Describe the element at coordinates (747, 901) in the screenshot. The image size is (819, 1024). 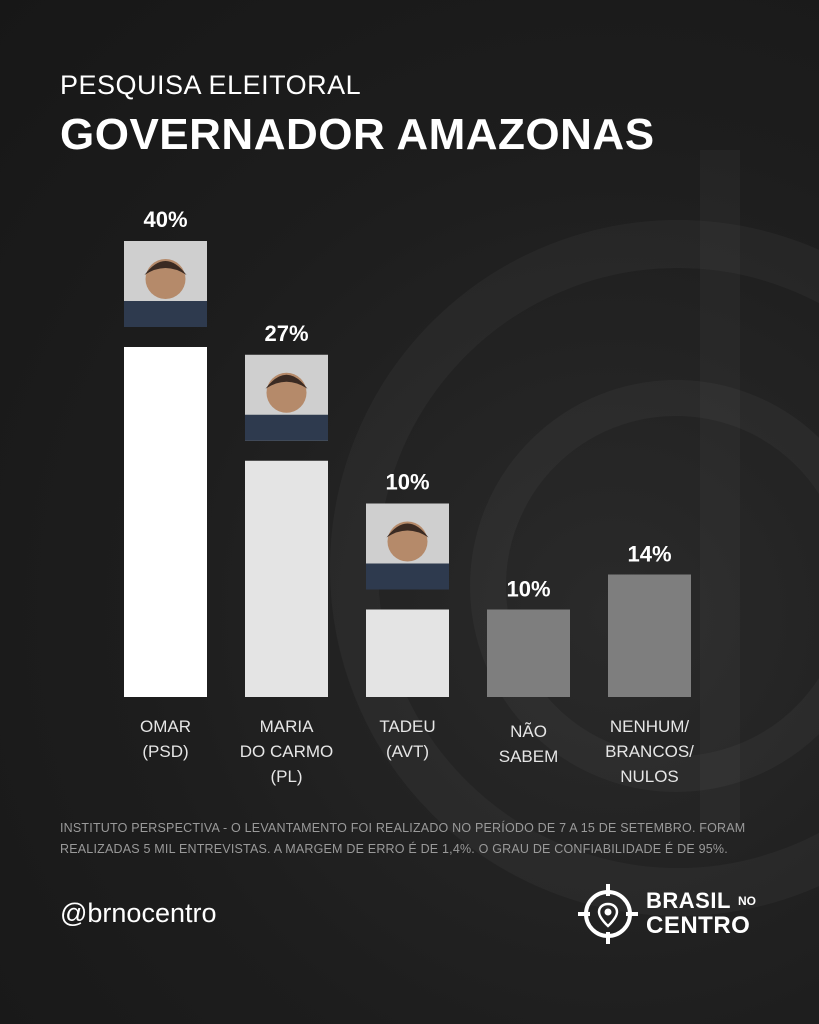
I see `logo-text-no: NO` at that location.